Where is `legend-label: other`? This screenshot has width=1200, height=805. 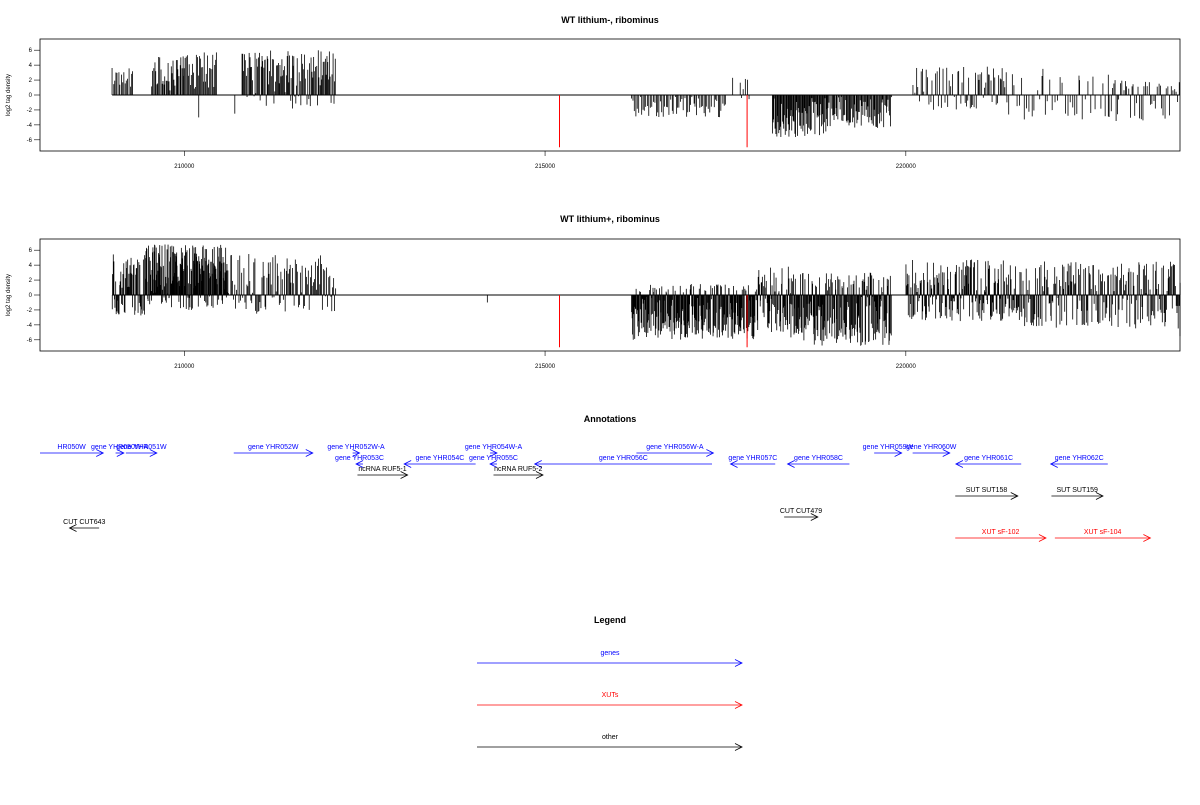 legend-label: other is located at coordinates (610, 737).